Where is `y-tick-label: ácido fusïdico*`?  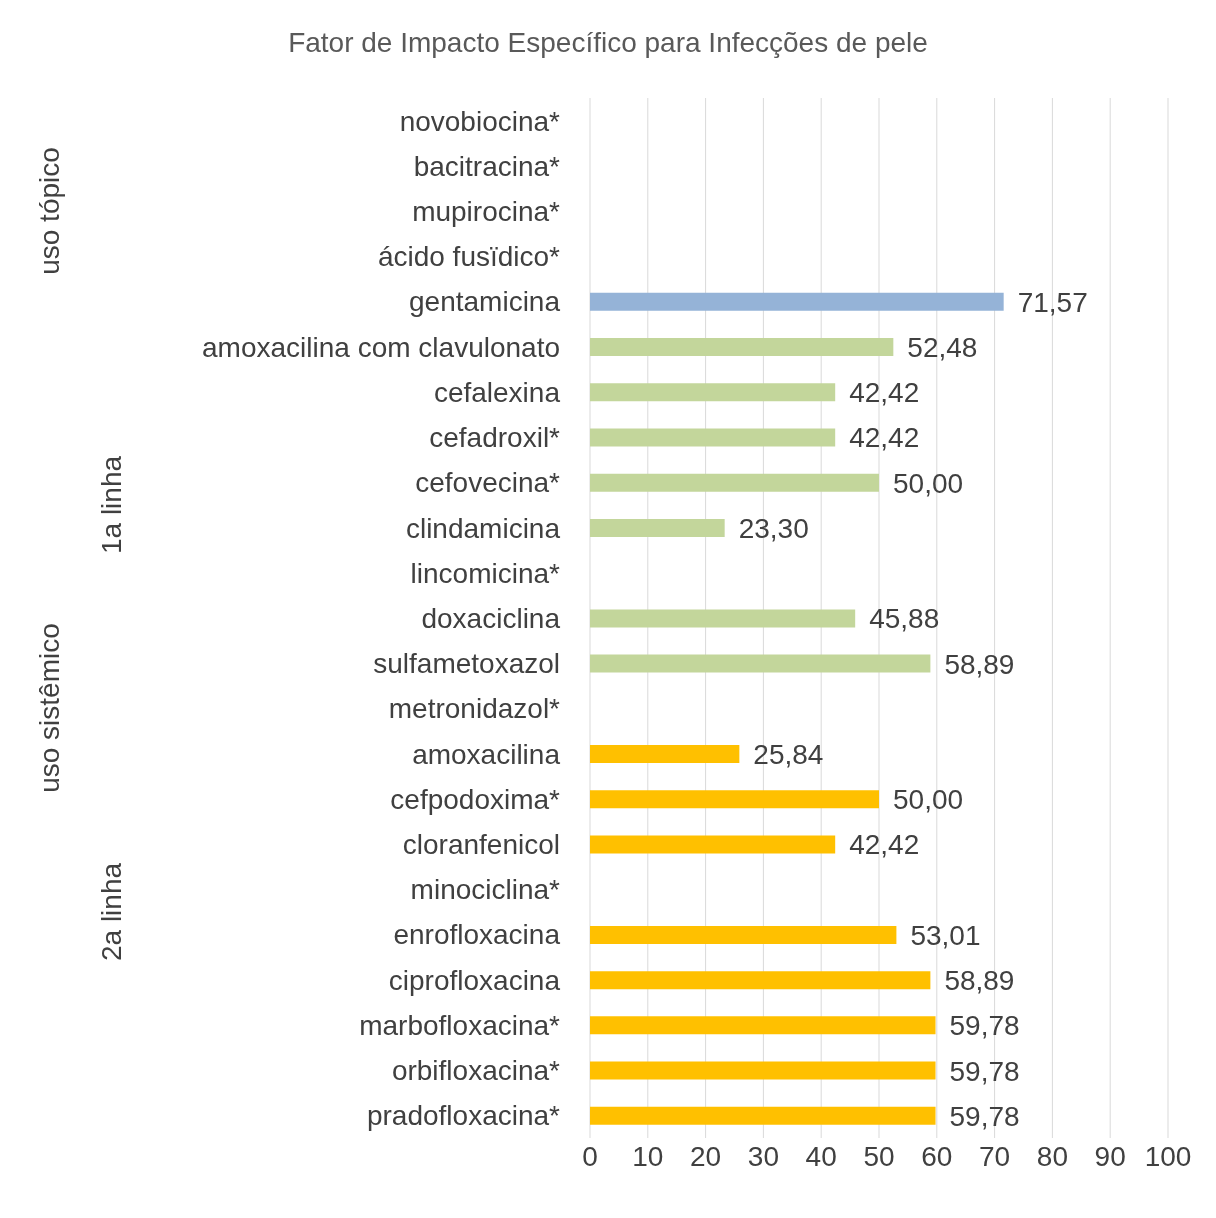 y-tick-label: ácido fusïdico* is located at coordinates (469, 257).